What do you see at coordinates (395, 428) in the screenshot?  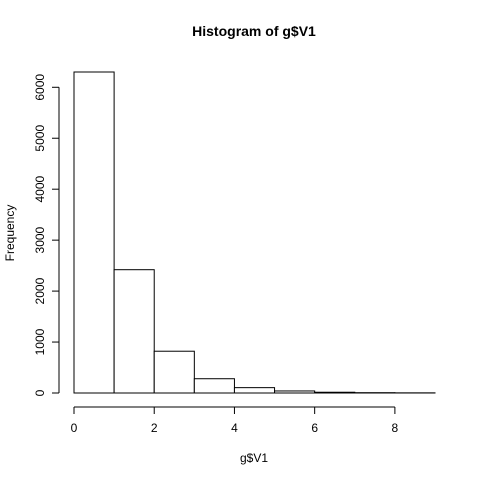 I see `x-tick-label-4: 8` at bounding box center [395, 428].